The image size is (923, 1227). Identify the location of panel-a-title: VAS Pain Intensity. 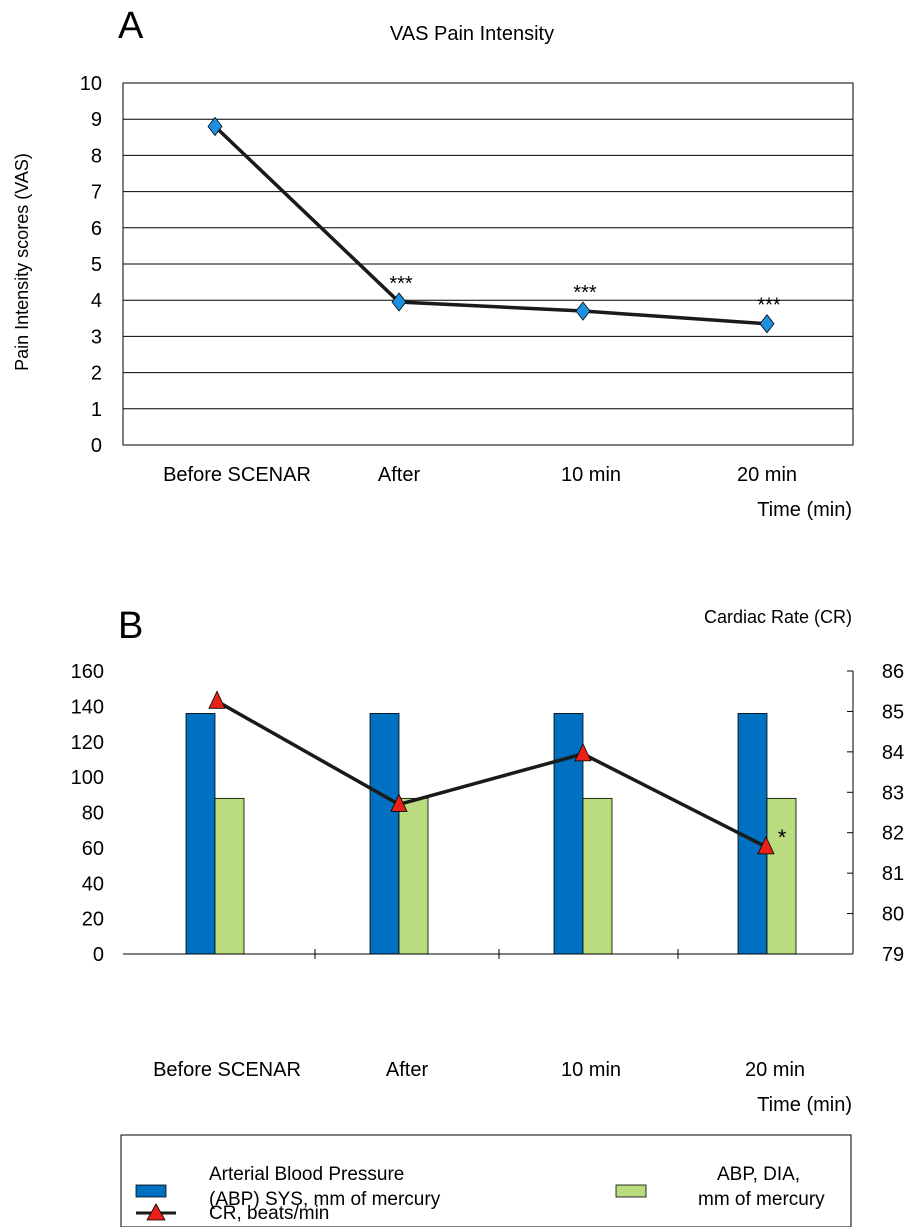
(472, 34).